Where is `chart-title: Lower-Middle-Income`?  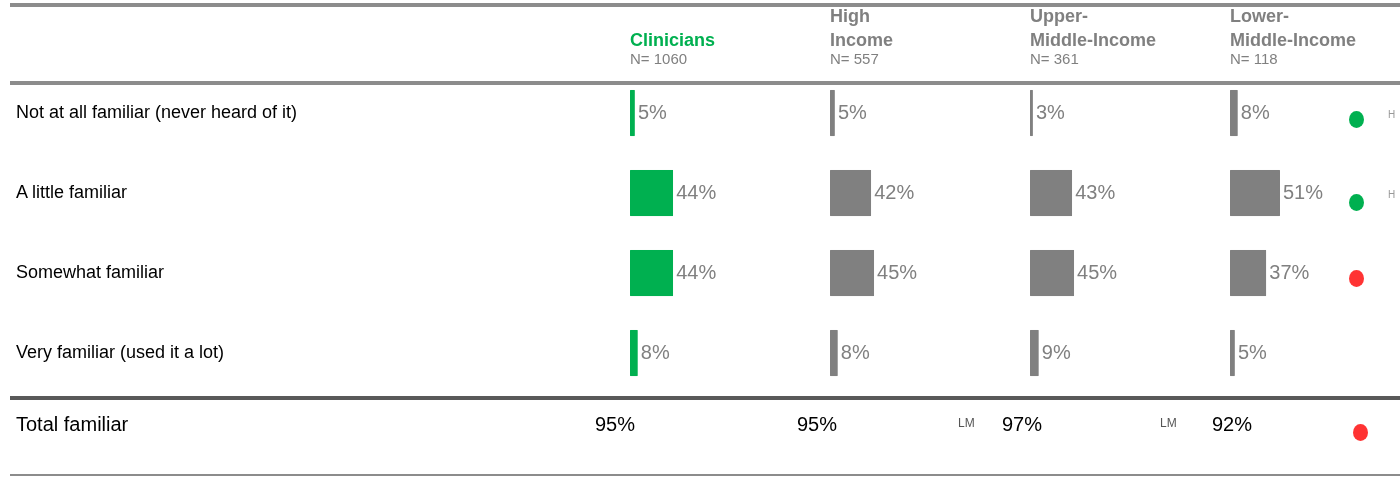
chart-title: Lower-Middle-Income is located at coordinates (1293, 28).